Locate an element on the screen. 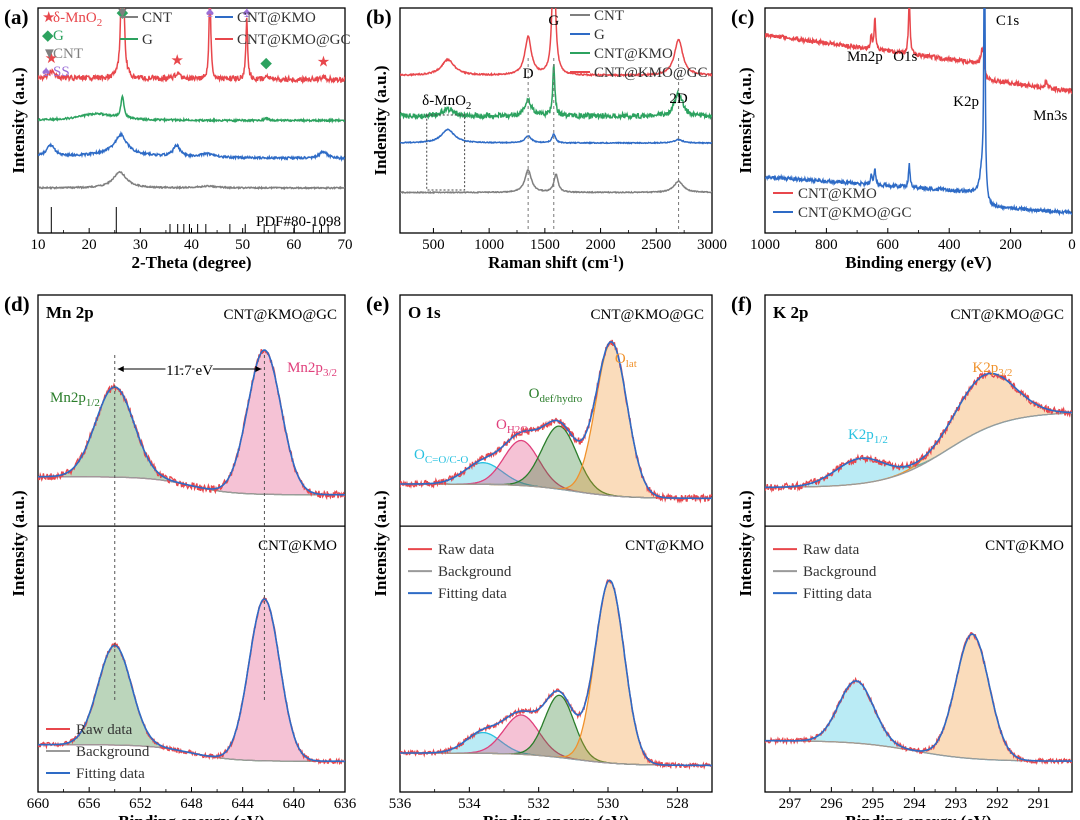 This screenshot has width=1080, height=820. x-axis-label: Raman shift (cm-1) is located at coordinates (556, 262).